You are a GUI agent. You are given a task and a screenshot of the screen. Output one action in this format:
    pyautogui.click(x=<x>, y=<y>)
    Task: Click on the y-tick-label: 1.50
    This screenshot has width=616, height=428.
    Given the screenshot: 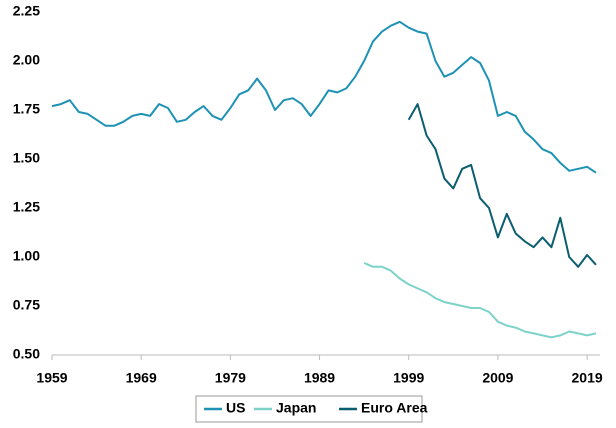 What is the action you would take?
    pyautogui.click(x=26, y=158)
    